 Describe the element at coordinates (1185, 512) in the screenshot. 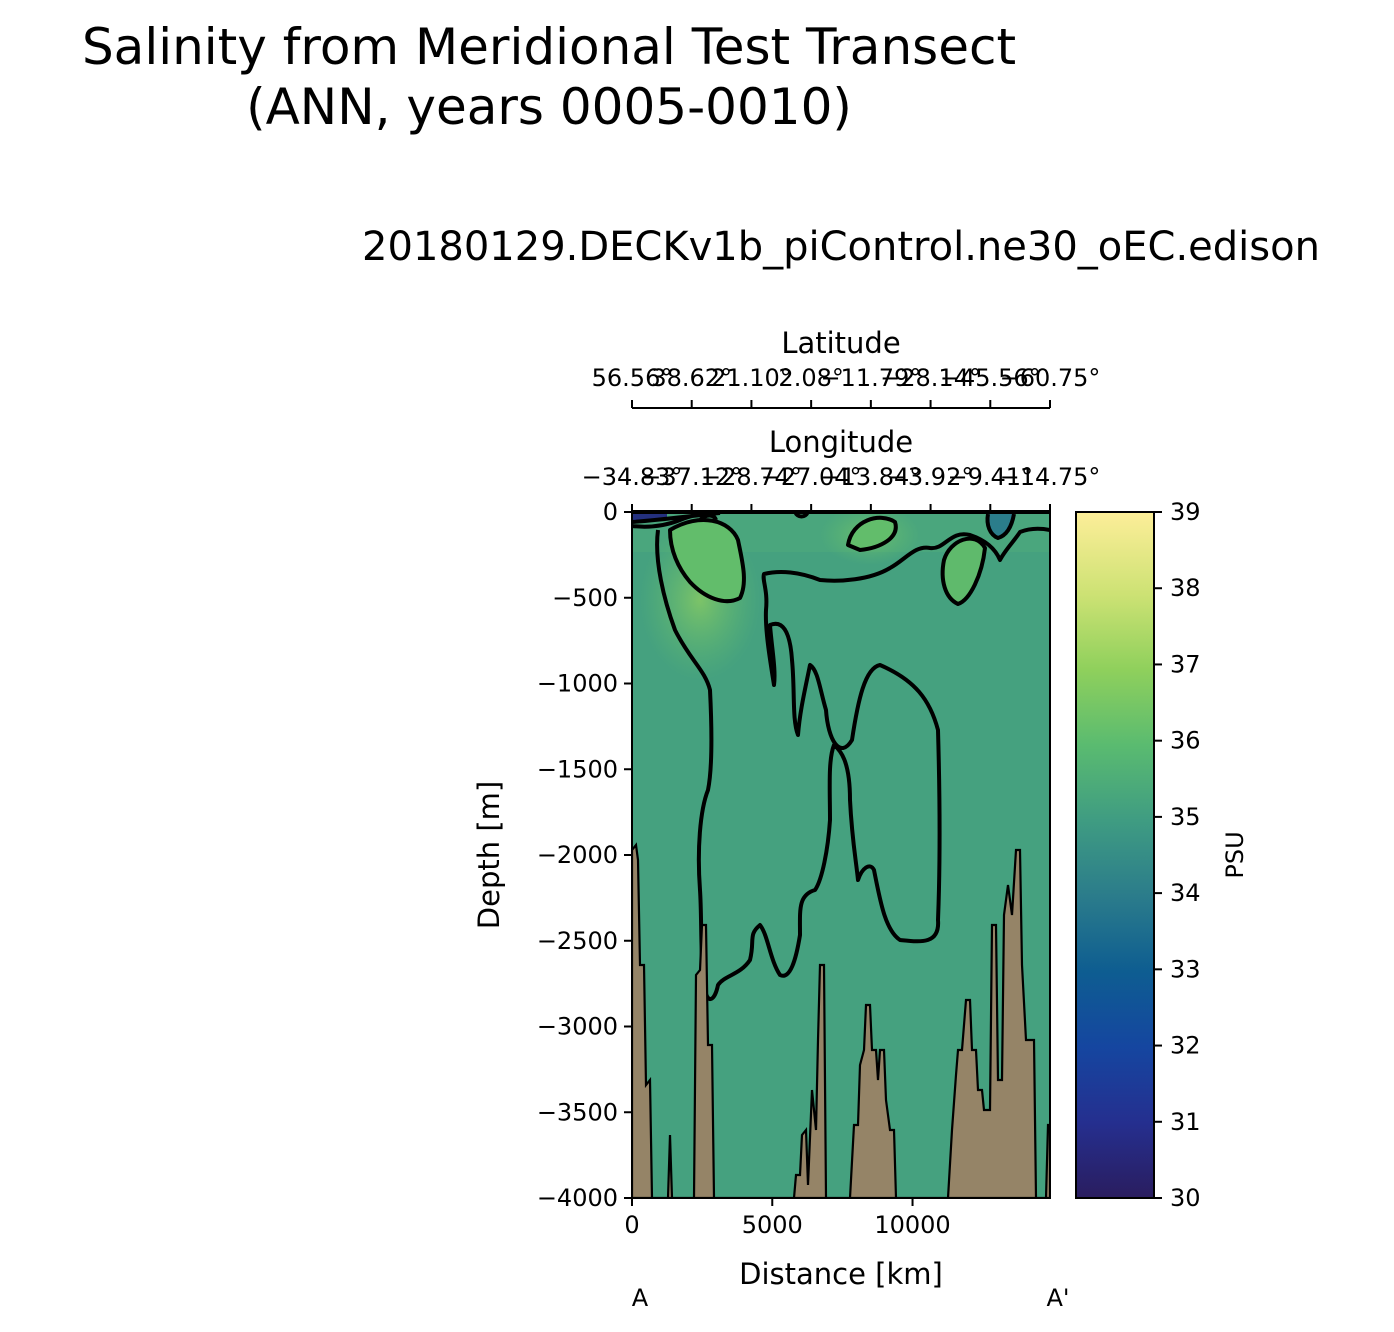

I see `colorbar-tick-label: 39` at that location.